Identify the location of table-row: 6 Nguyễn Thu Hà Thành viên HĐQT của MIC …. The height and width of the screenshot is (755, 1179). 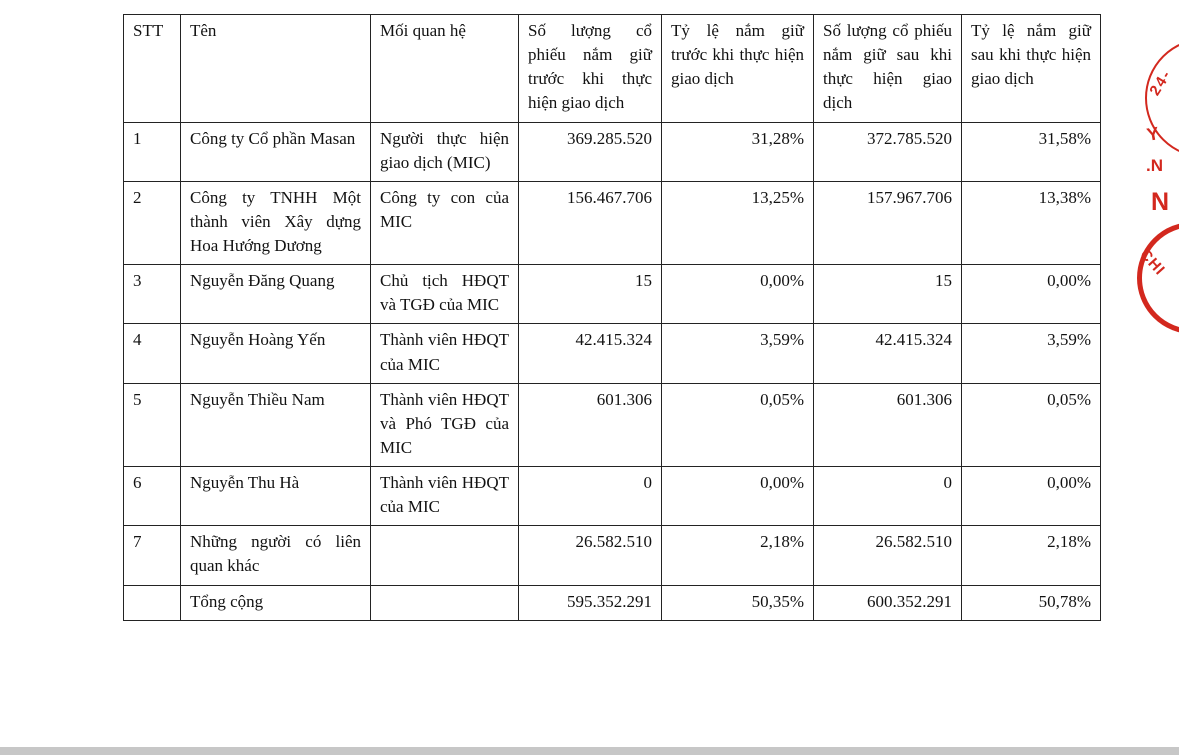
(612, 496).